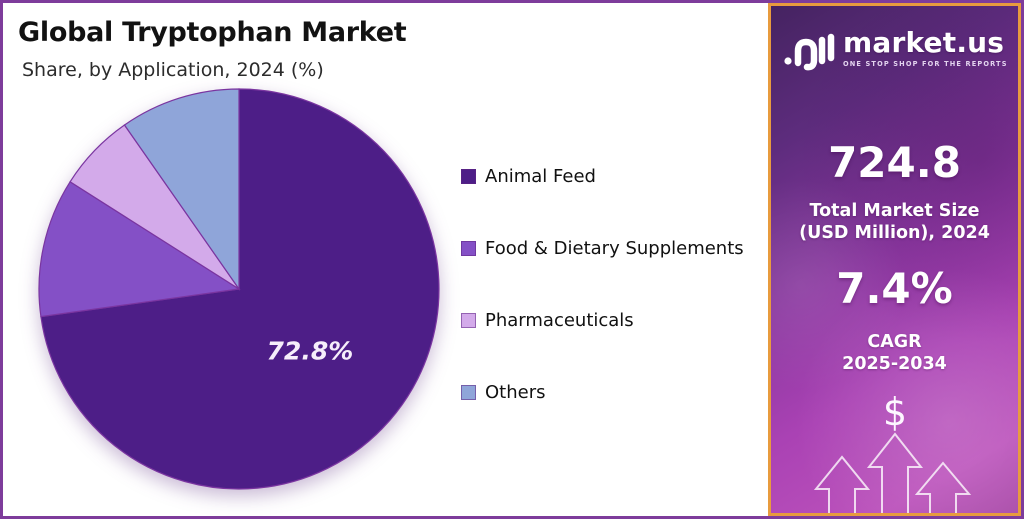  Describe the element at coordinates (310, 351) in the screenshot. I see `pie-data-label: 72.8%` at that location.